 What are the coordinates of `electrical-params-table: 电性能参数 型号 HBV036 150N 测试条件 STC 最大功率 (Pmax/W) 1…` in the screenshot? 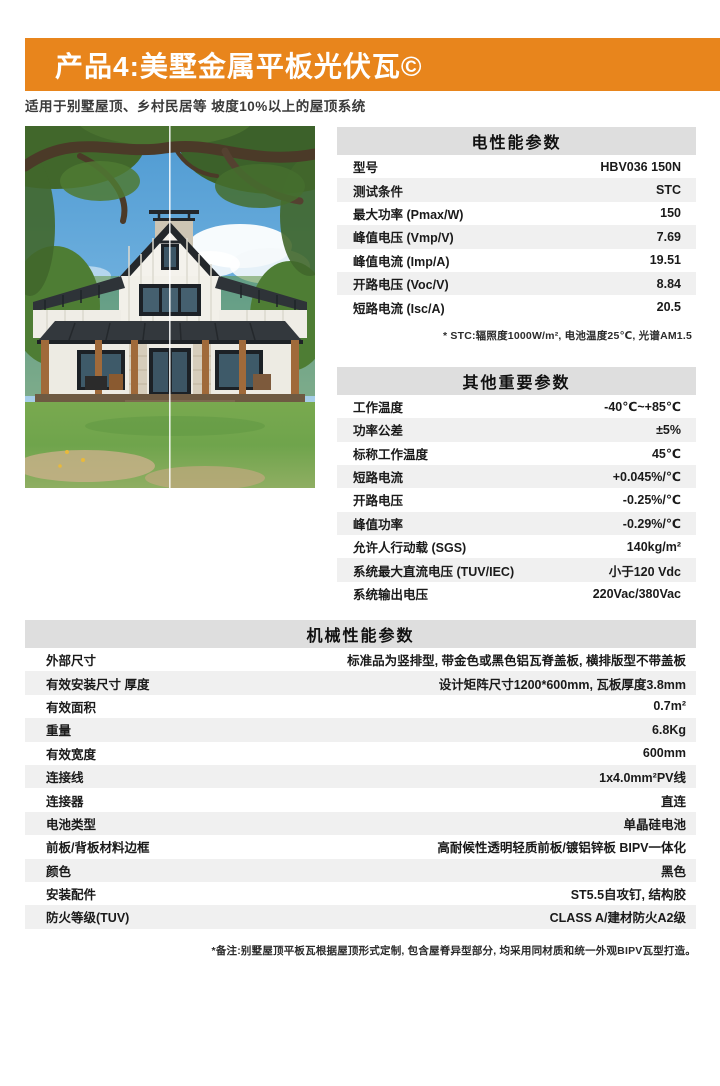 It's located at (516, 235).